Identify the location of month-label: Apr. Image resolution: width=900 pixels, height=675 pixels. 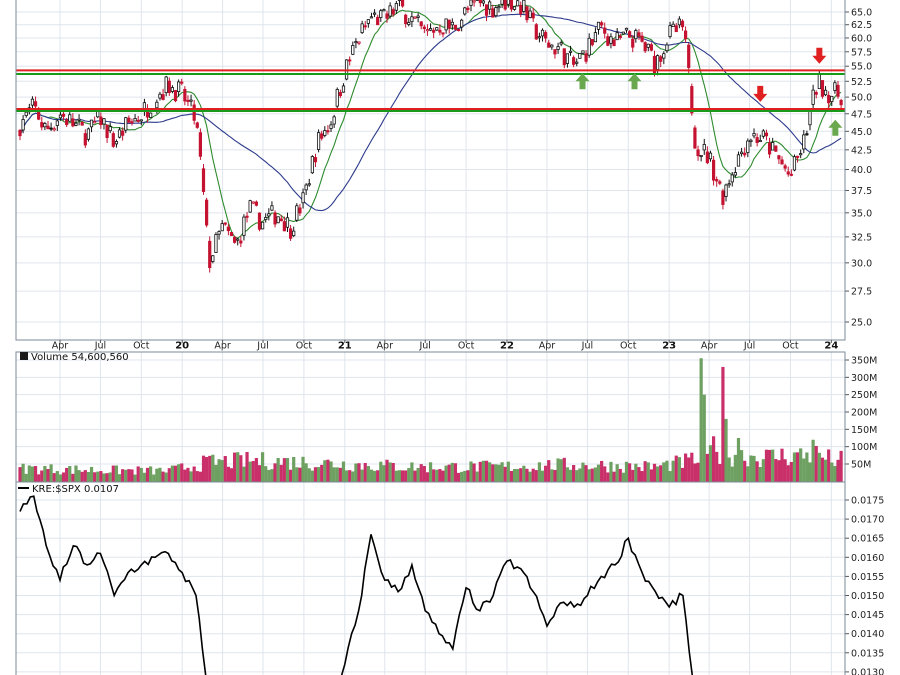
(547, 346).